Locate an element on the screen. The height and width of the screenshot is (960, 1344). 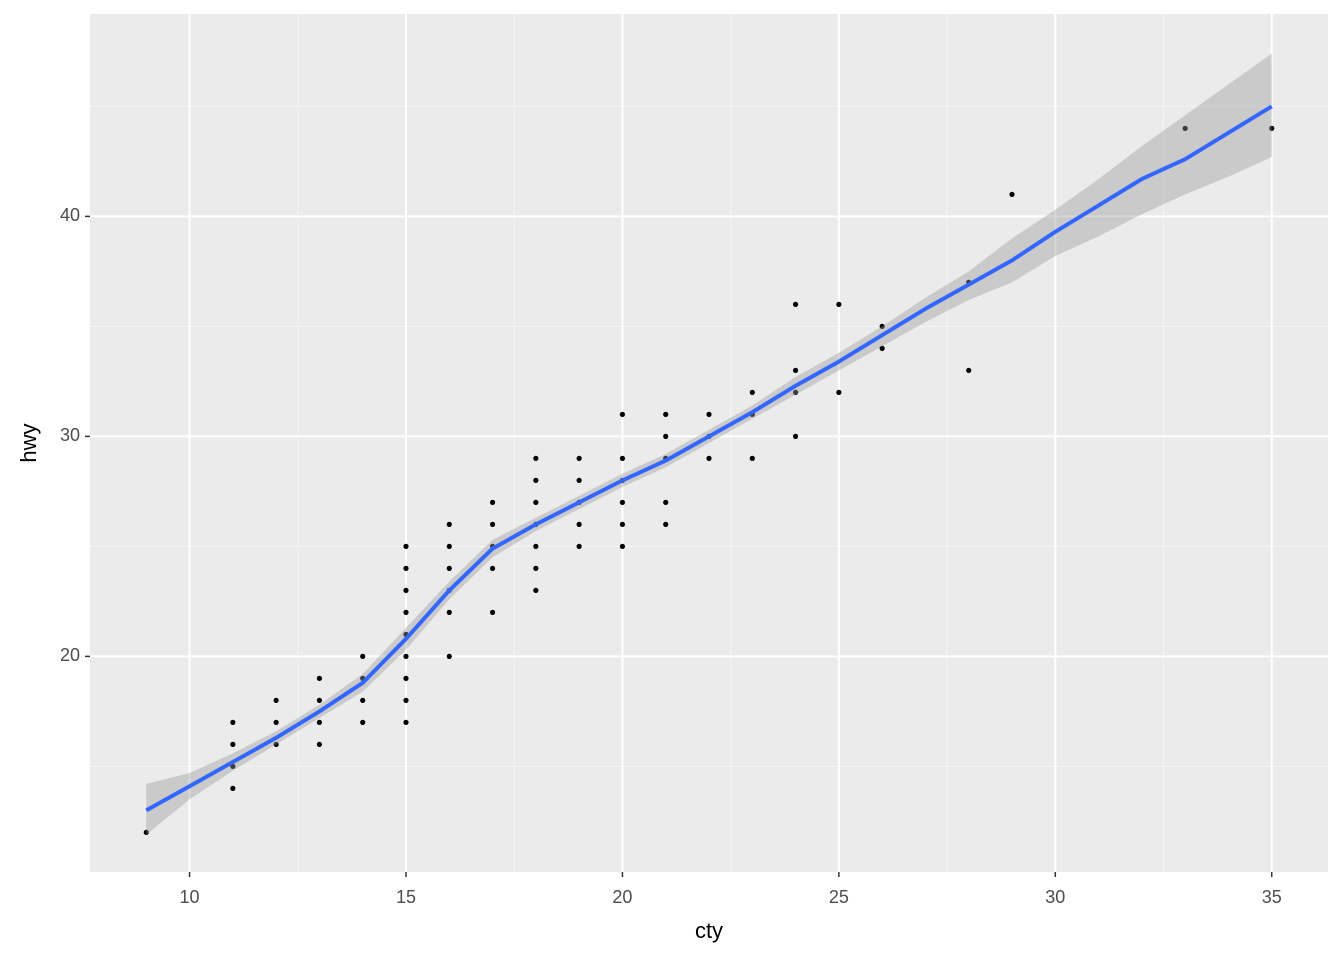
x-tick-label: 20 is located at coordinates (622, 897).